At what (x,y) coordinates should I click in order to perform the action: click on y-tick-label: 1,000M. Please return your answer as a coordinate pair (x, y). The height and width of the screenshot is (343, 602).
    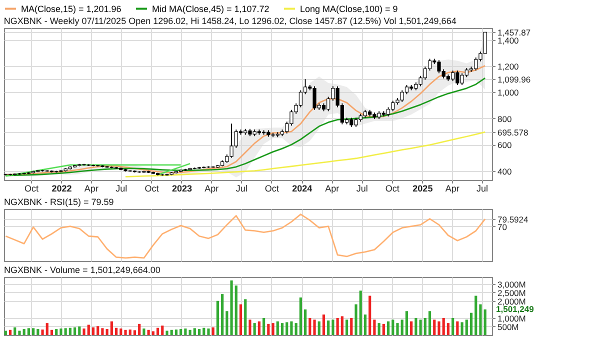
    Looking at the image, I should click on (512, 318).